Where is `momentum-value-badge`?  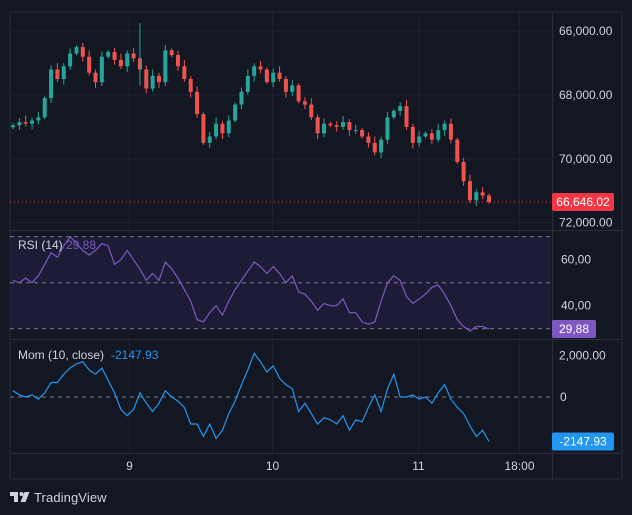 momentum-value-badge is located at coordinates (583, 441).